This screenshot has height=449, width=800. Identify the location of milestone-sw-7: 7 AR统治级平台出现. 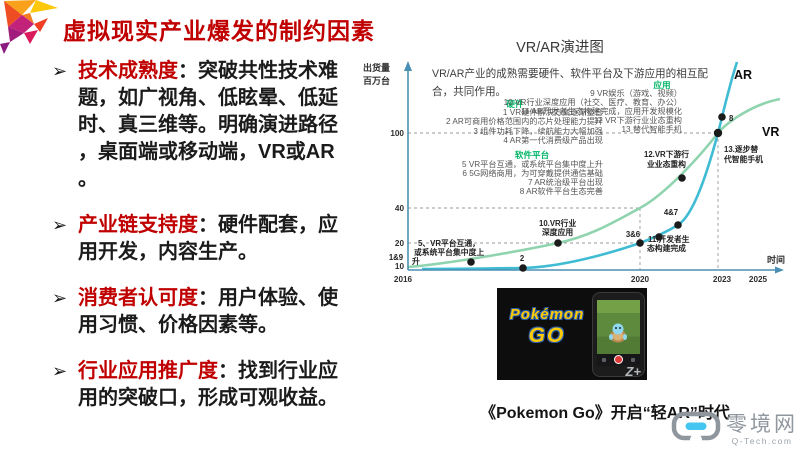
(565, 182).